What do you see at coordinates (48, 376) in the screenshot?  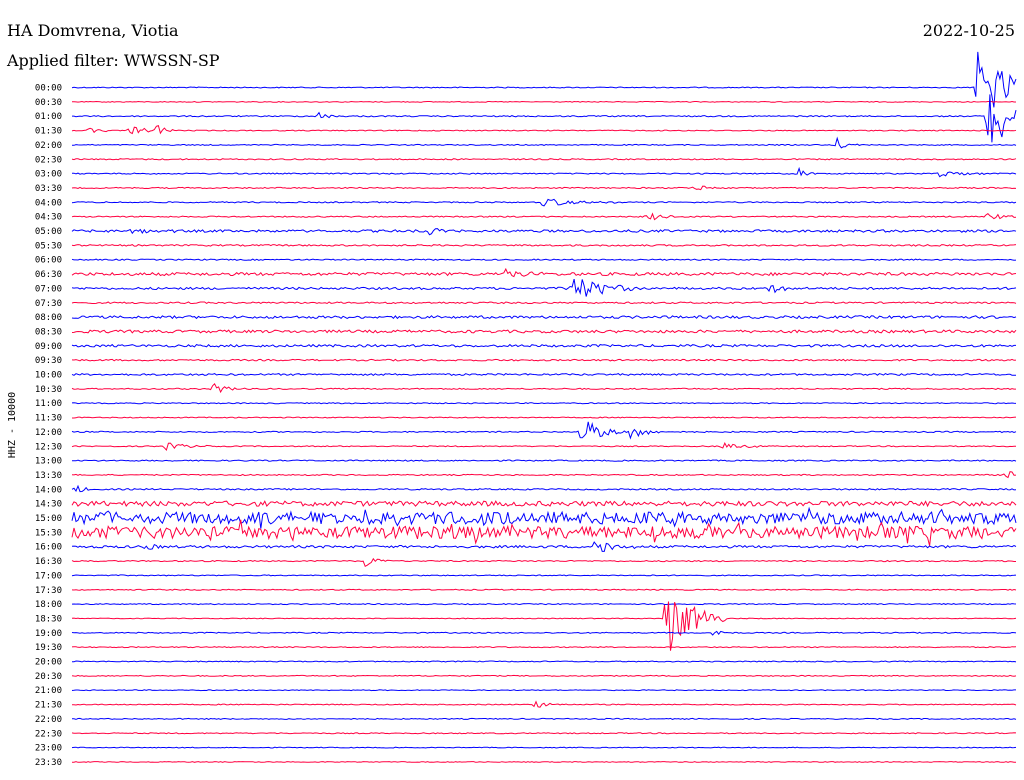 I see `time-tick-label: 10:00` at bounding box center [48, 376].